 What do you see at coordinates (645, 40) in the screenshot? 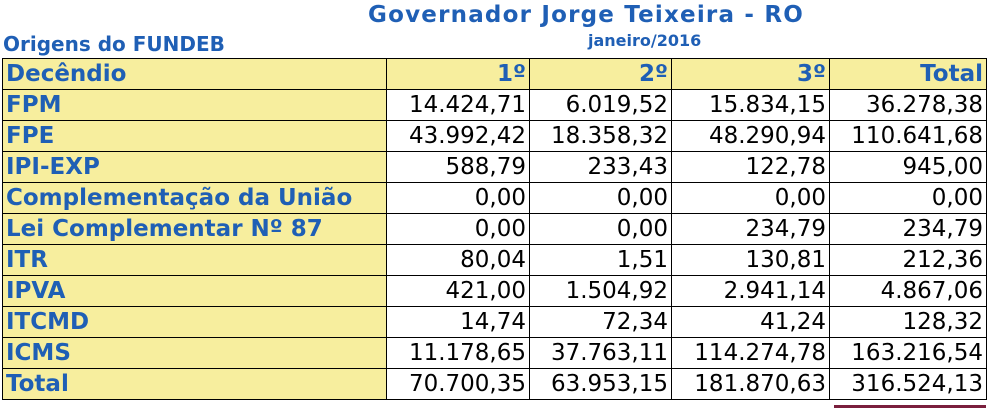
I see `report-period: janeiro/2016` at bounding box center [645, 40].